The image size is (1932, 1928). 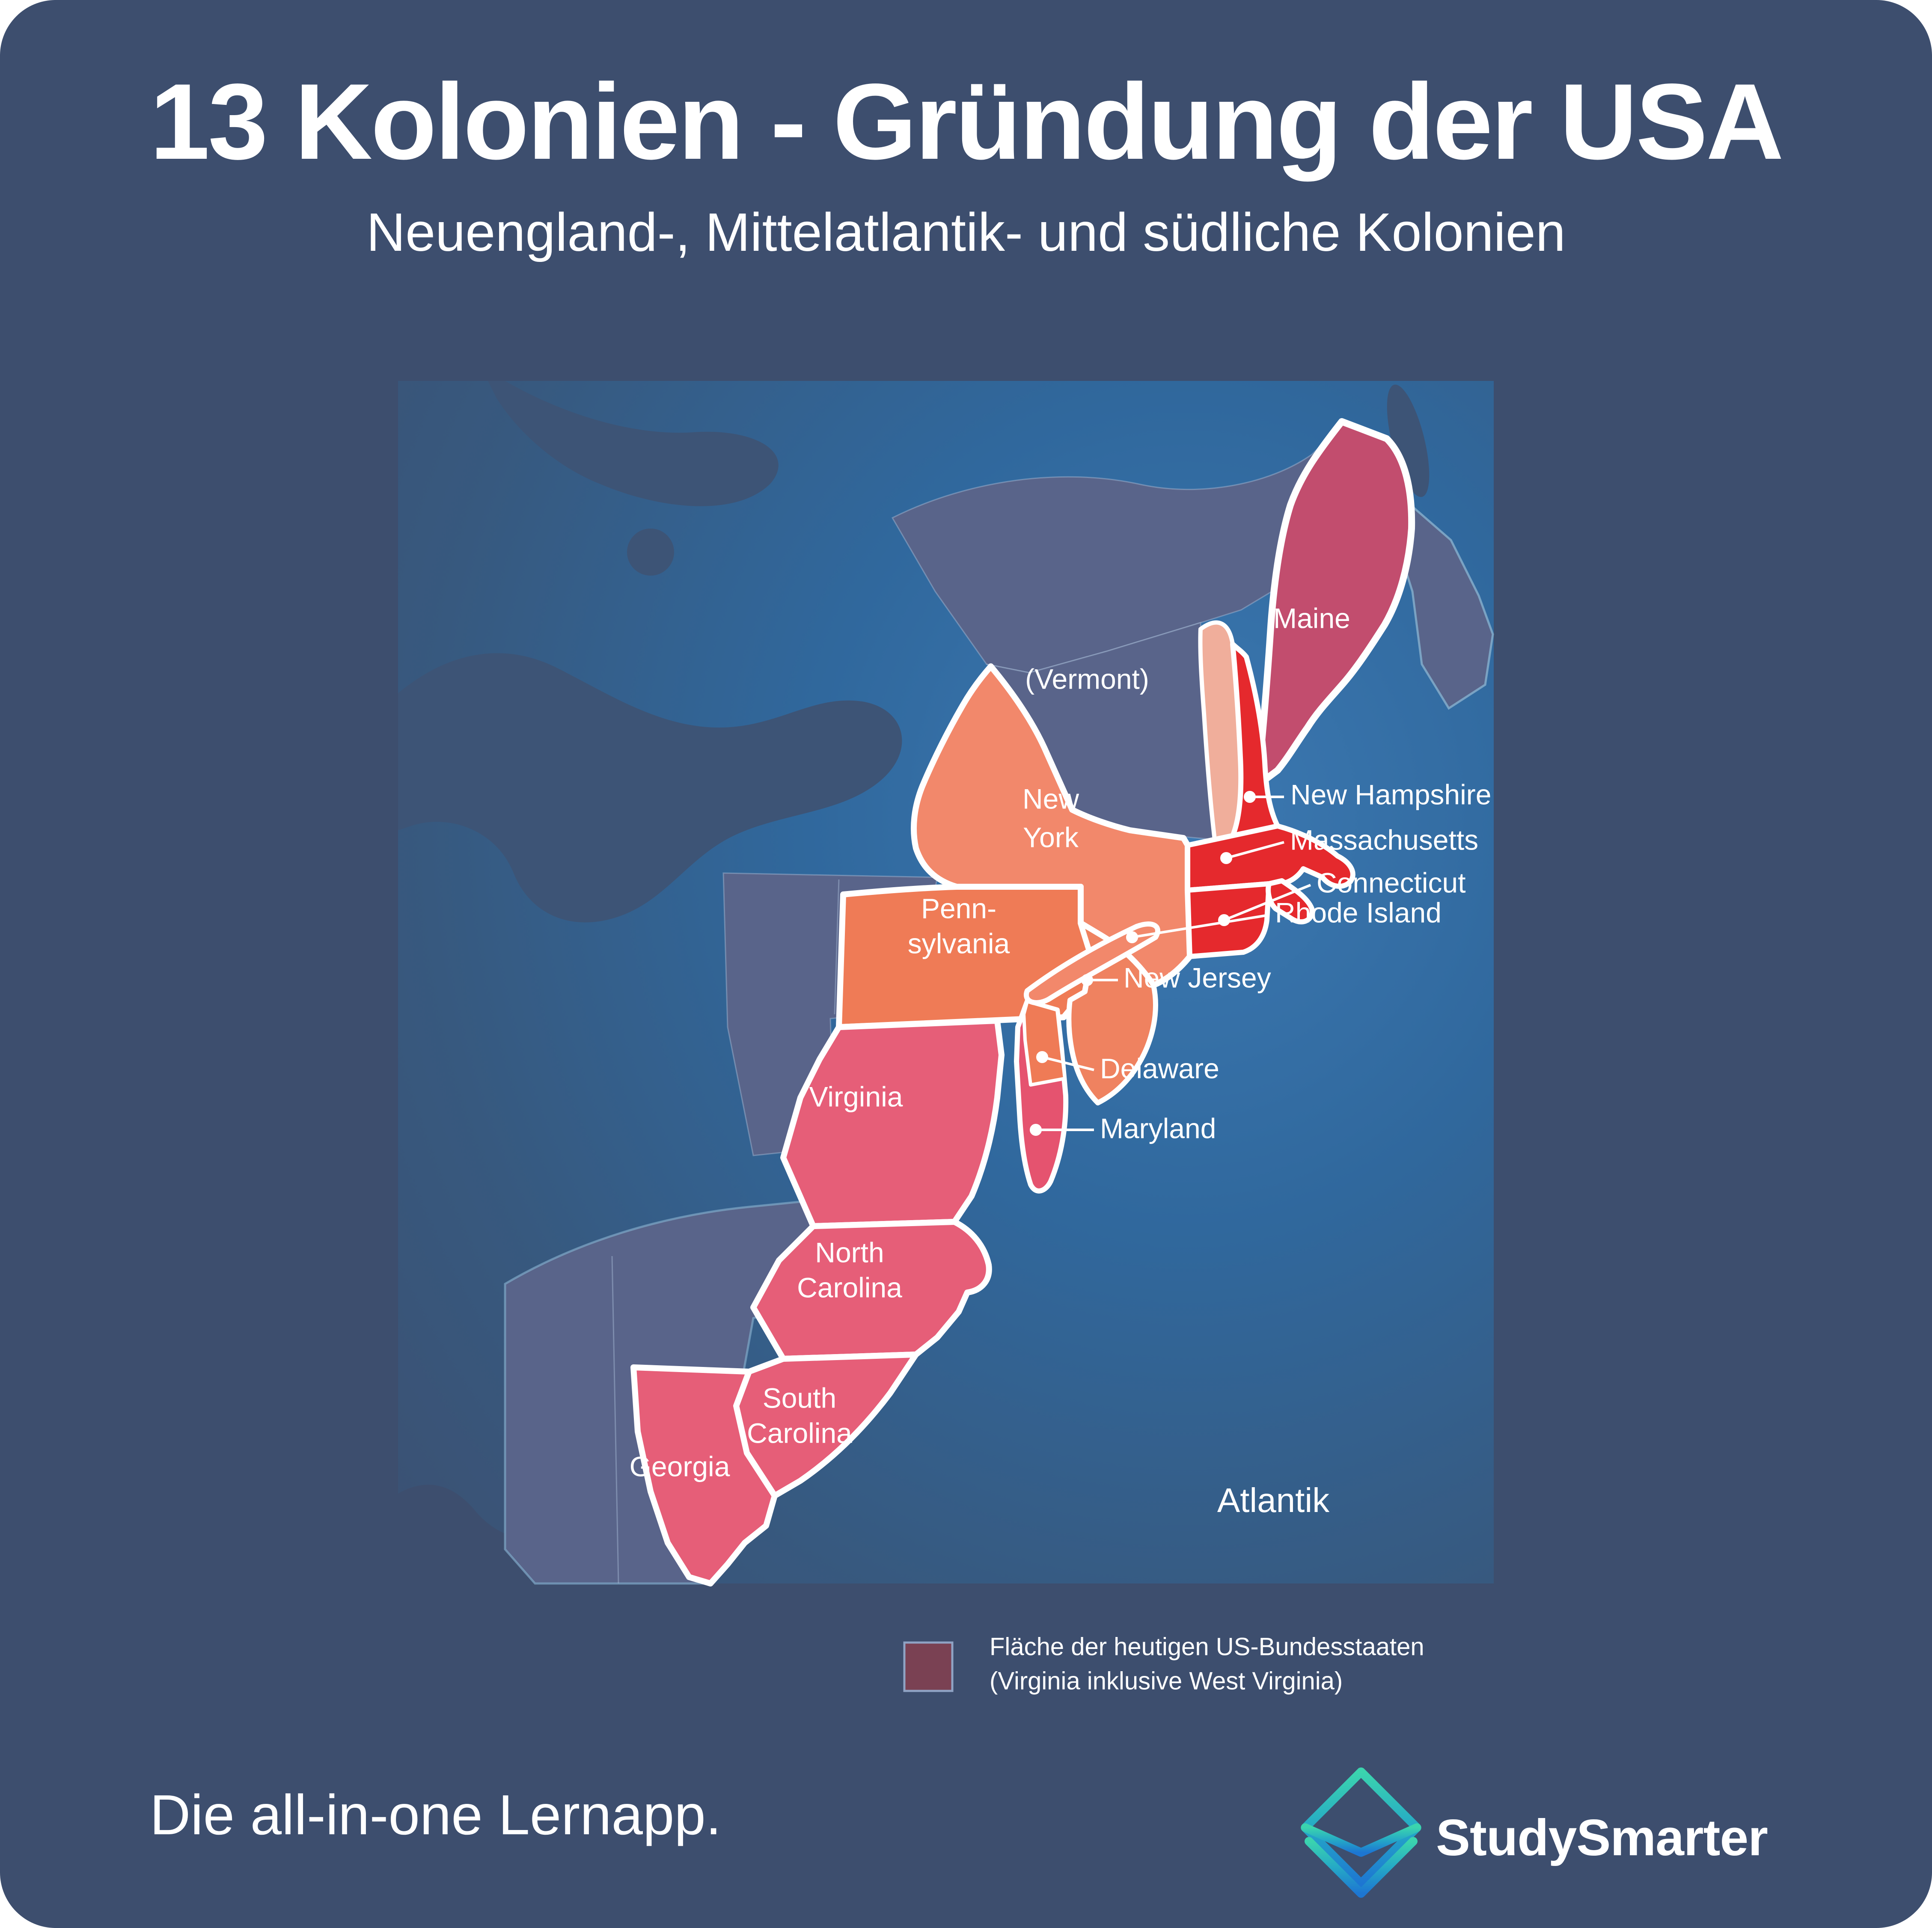 What do you see at coordinates (650, 788) in the screenshot?
I see `great-lakes-shape` at bounding box center [650, 788].